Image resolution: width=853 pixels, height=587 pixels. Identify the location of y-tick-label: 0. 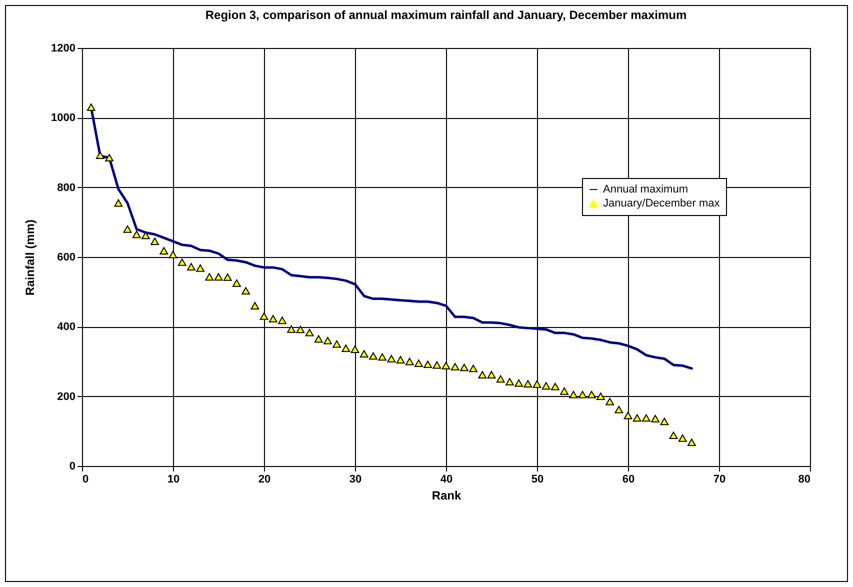
(72, 466).